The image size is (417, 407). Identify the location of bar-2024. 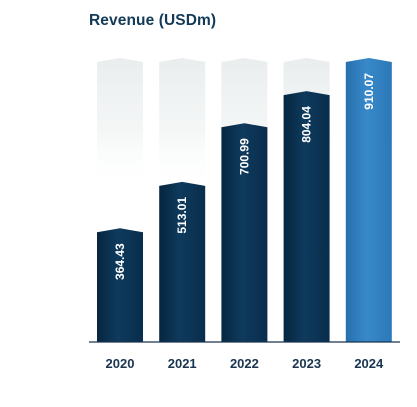
(368, 200).